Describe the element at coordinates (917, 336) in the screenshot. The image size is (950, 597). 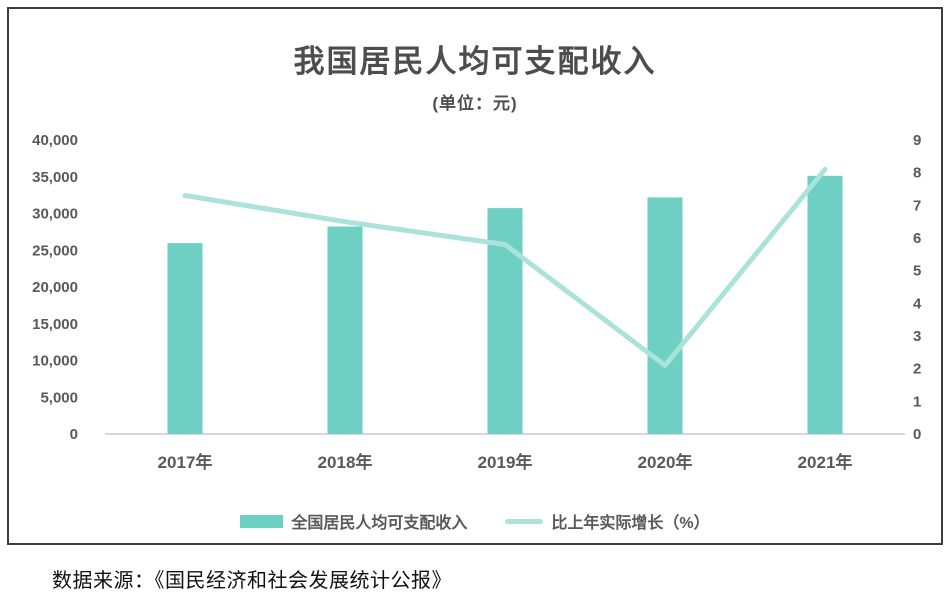
I see `right-axis-tick-label: 3` at that location.